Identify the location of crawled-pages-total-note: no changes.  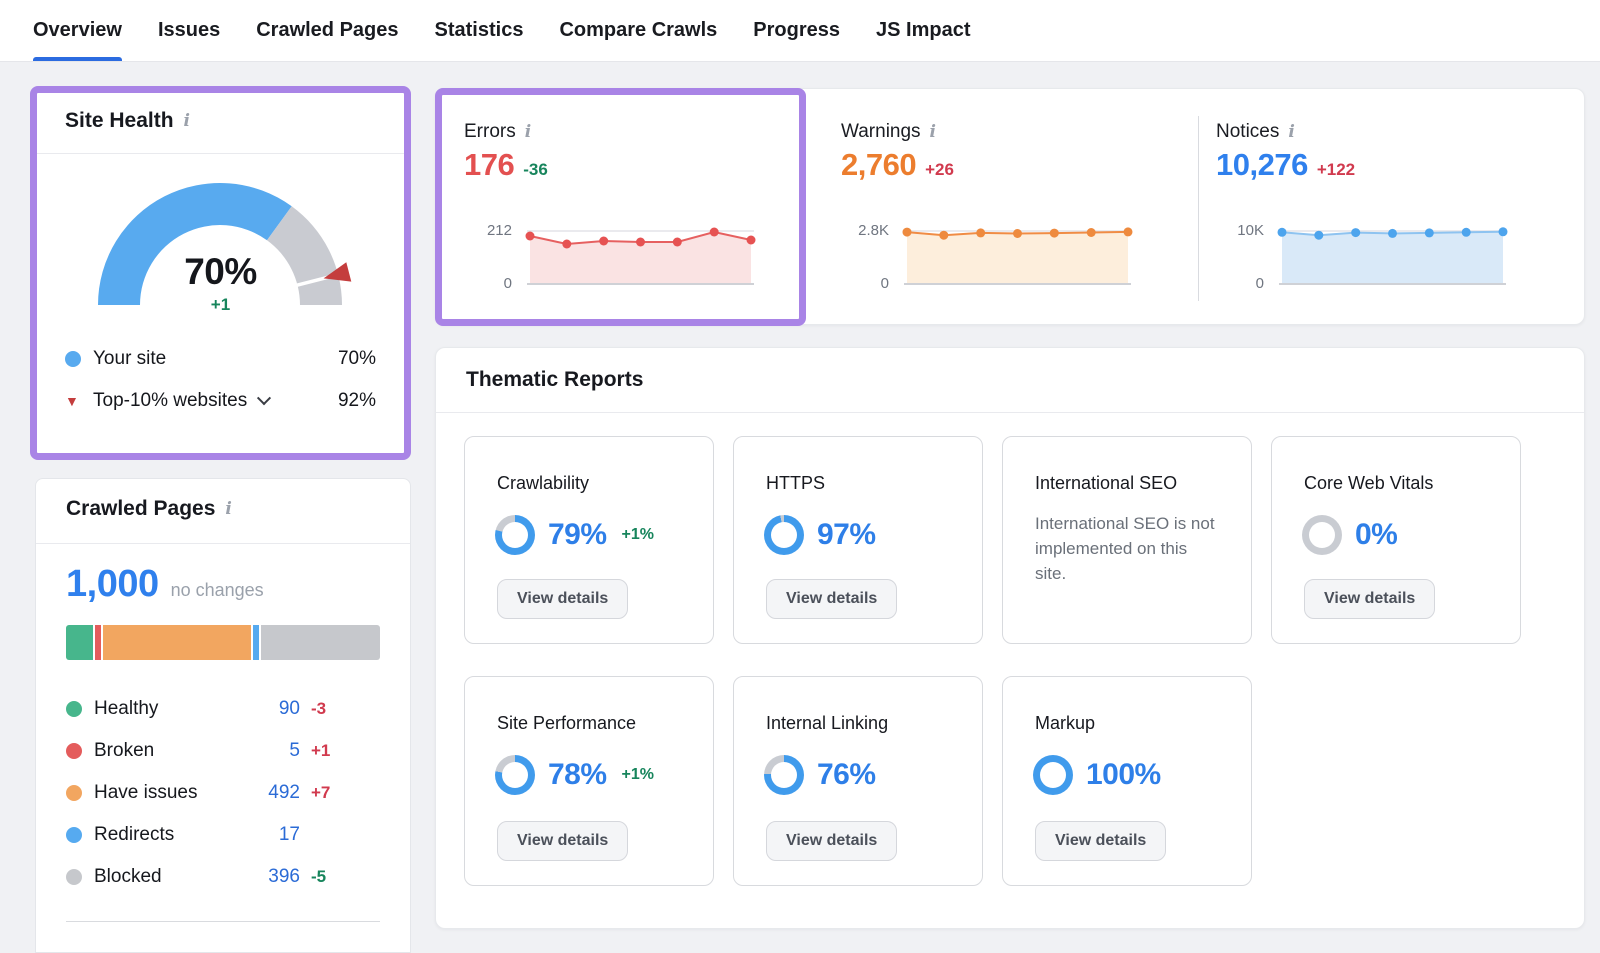
(217, 590).